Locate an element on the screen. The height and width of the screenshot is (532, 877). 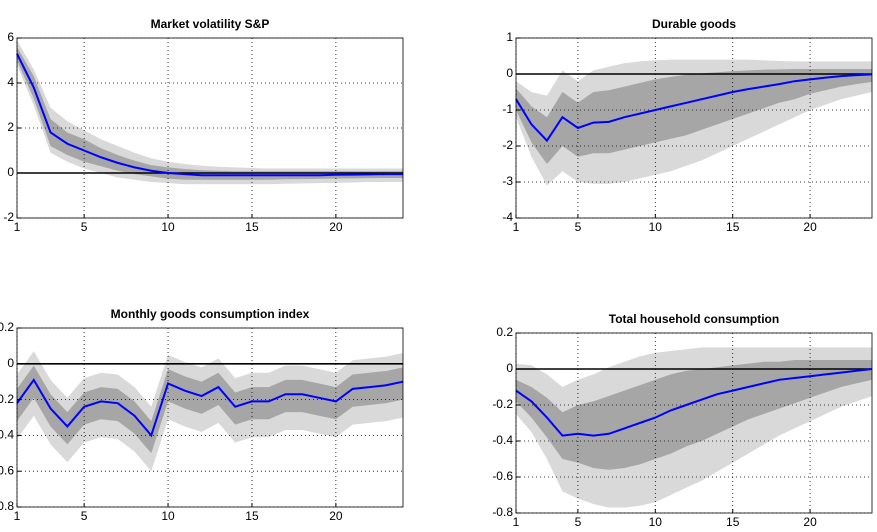
chart-title: Durable goods is located at coordinates (694, 24).